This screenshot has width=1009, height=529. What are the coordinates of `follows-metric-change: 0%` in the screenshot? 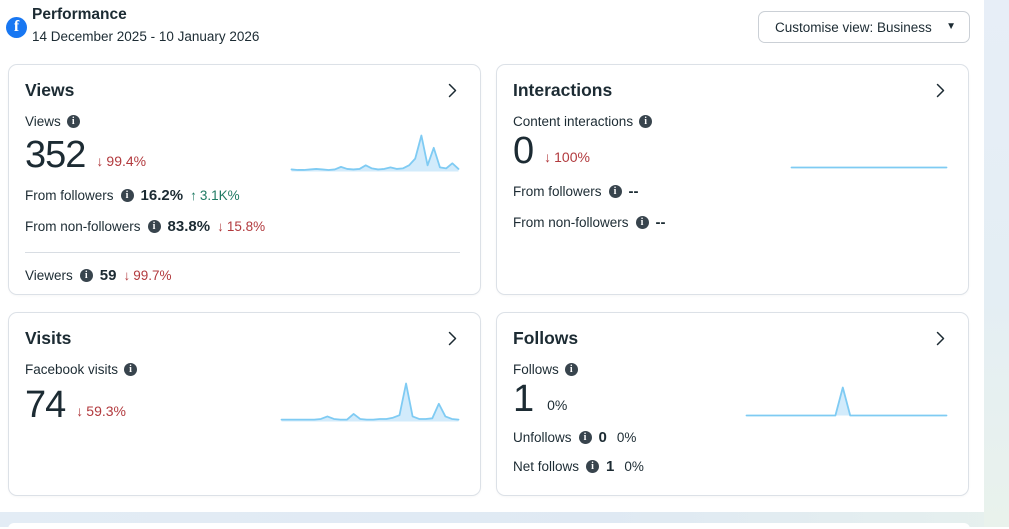 It's located at (555, 407).